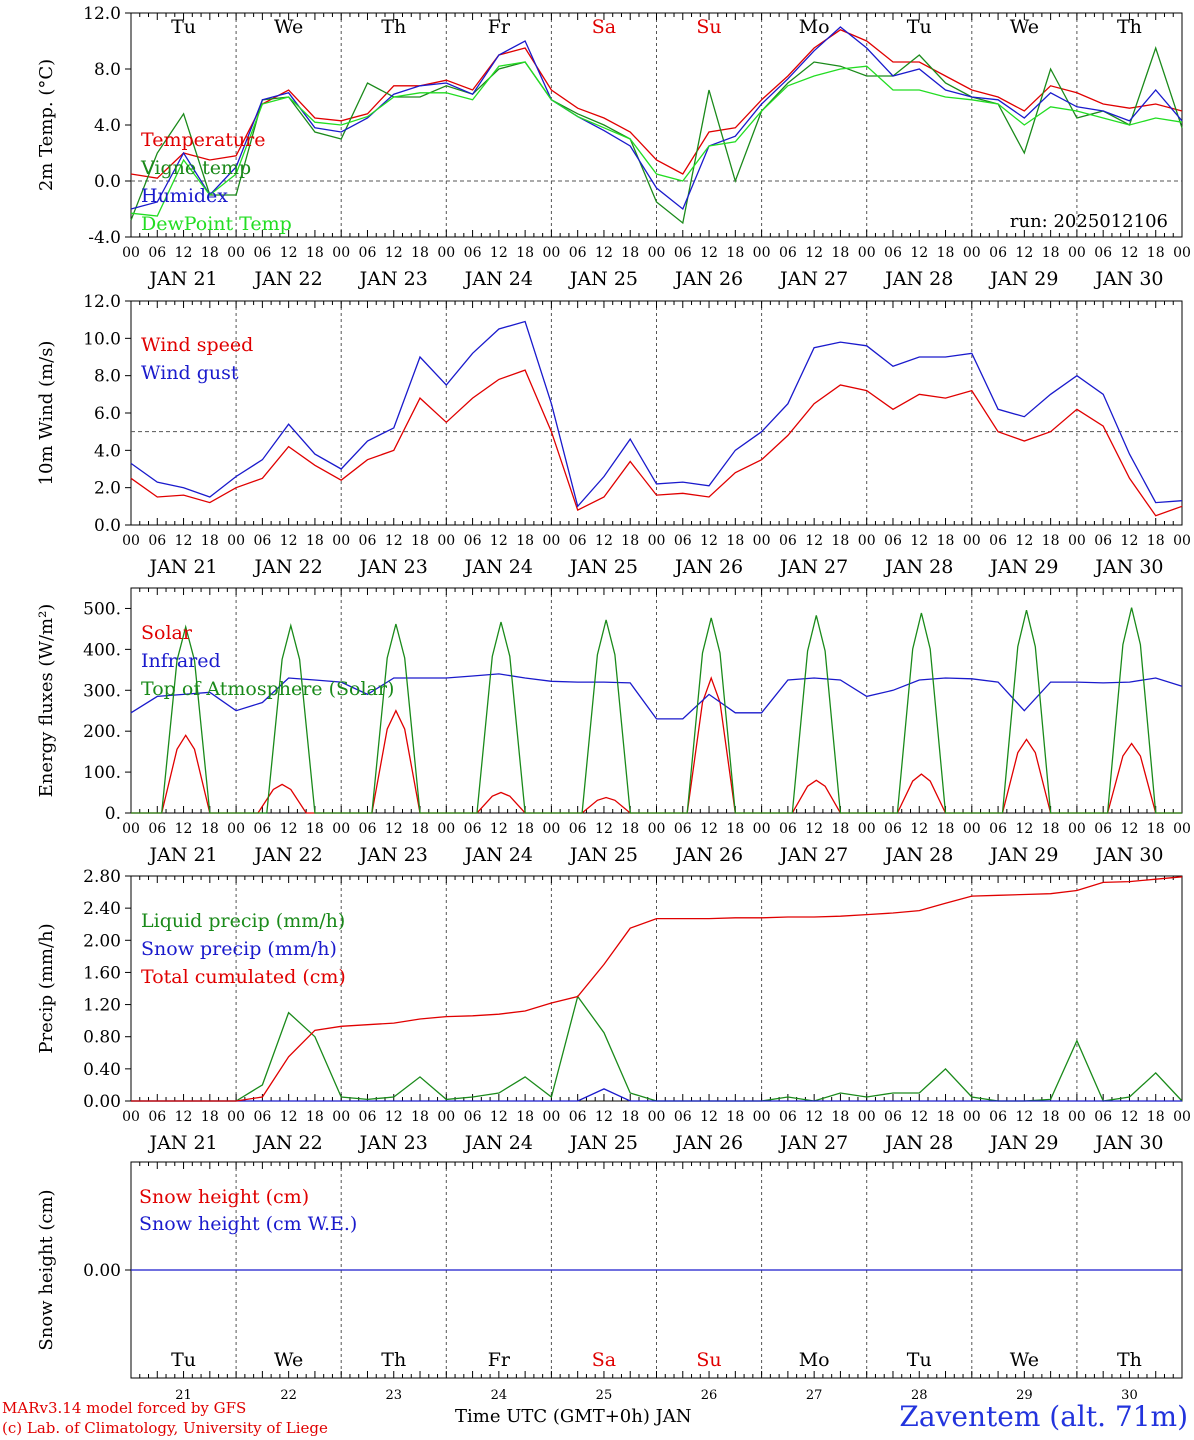 The height and width of the screenshot is (1440, 1194). I want to click on precip-date-label: JAN 25, so click(603, 1143).